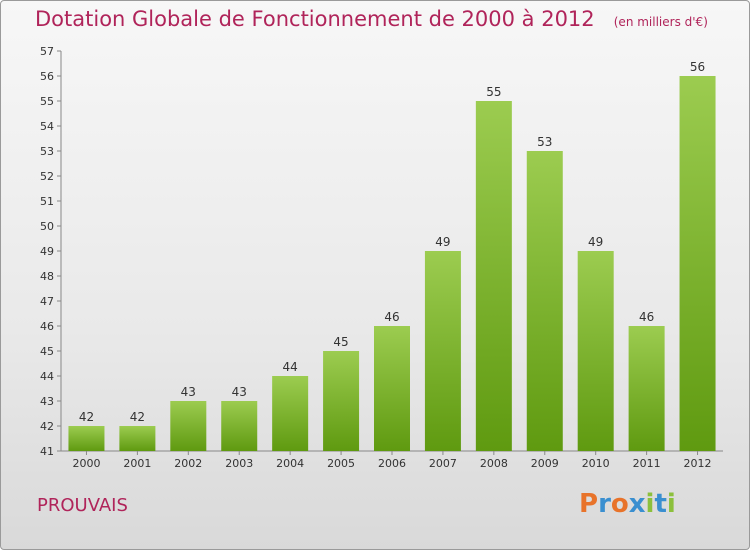 The height and width of the screenshot is (550, 750). I want to click on x-tick-label: 2004, so click(290, 463).